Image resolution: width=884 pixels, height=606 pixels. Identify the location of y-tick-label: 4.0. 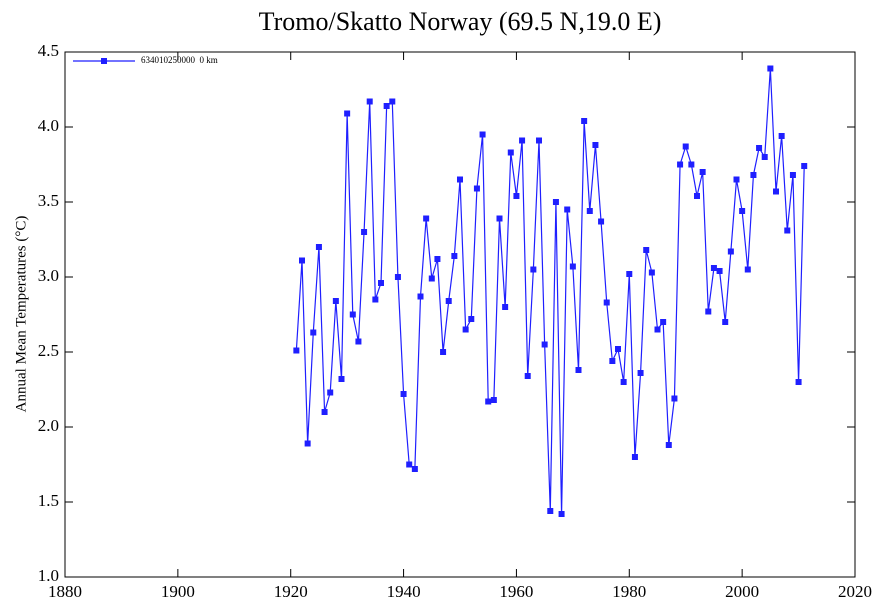
(48, 125).